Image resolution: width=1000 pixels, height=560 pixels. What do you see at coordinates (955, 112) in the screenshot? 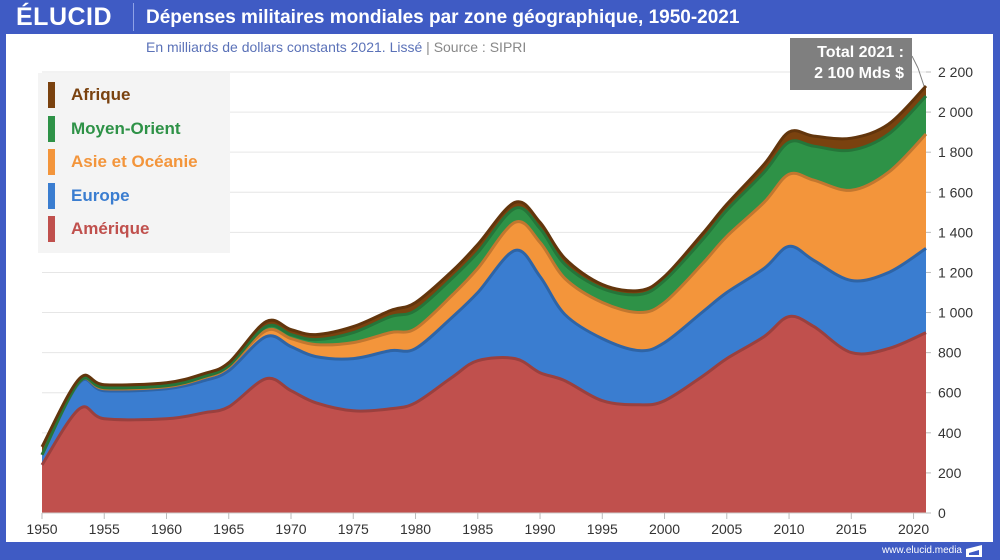
I see `y-tick-label: 2 000` at bounding box center [955, 112].